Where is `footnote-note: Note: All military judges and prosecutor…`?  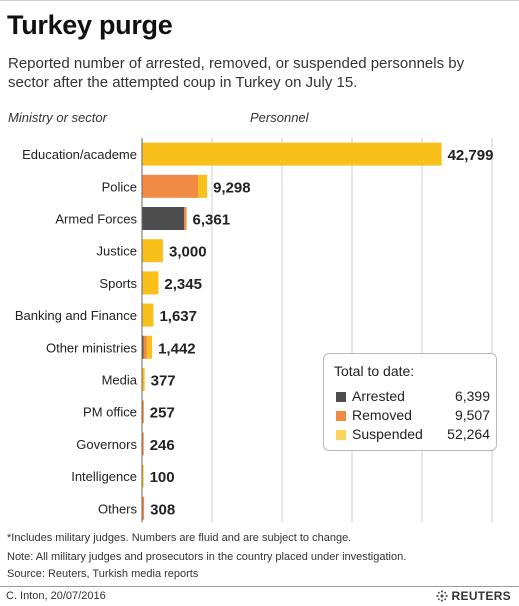
footnote-note: Note: All military judges and prosecutor… is located at coordinates (207, 557).